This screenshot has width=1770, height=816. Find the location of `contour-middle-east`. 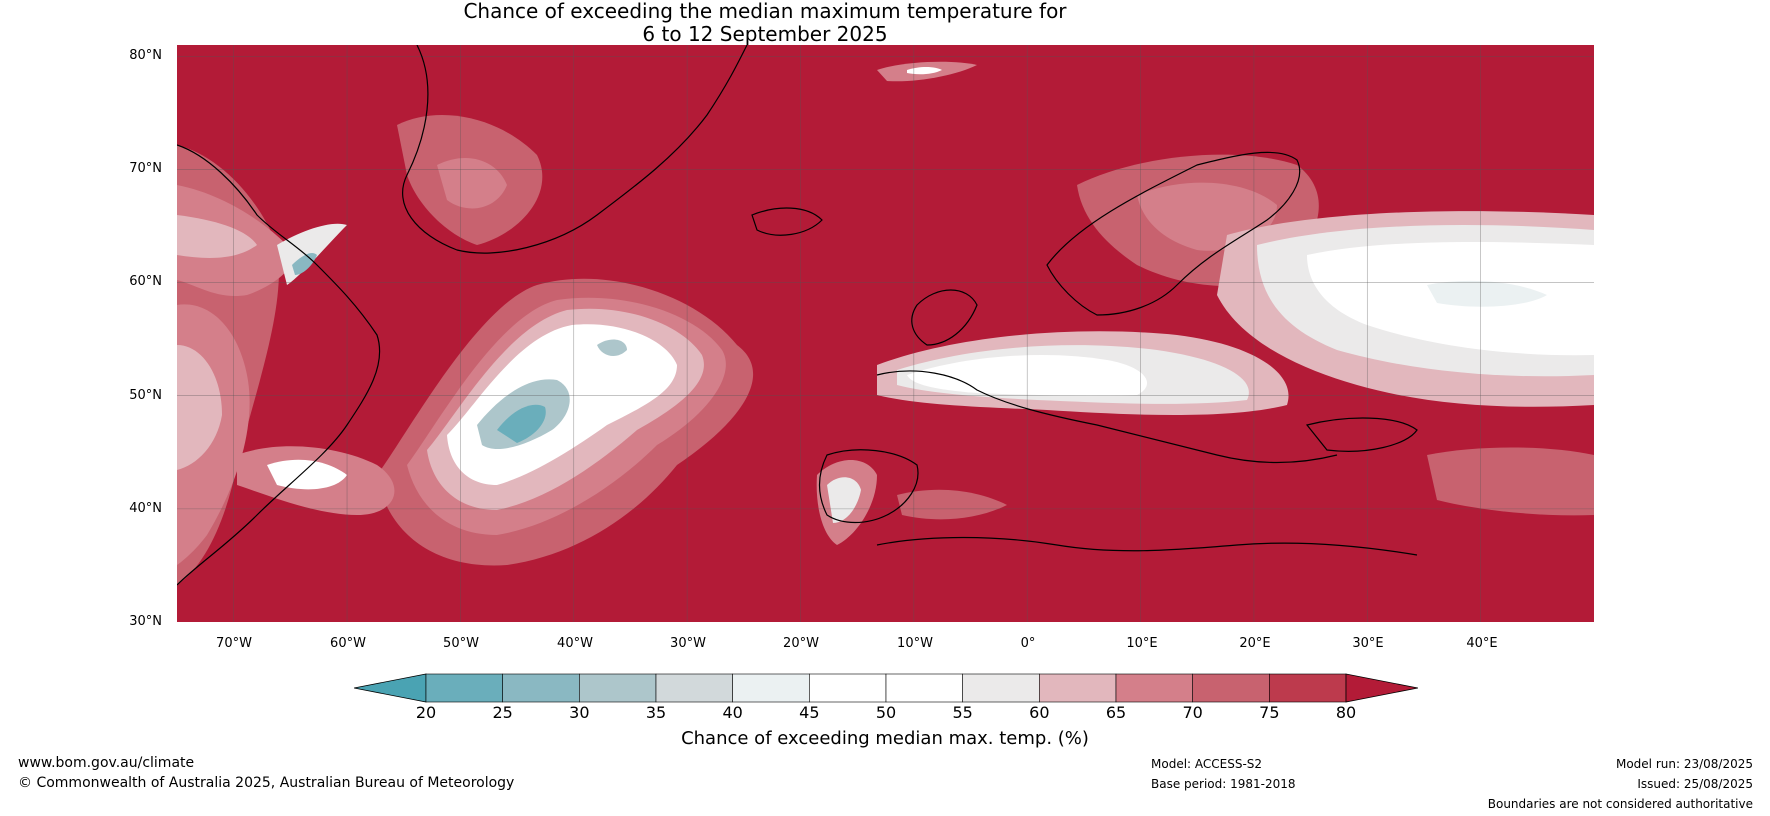

contour-middle-east is located at coordinates (1510, 481).